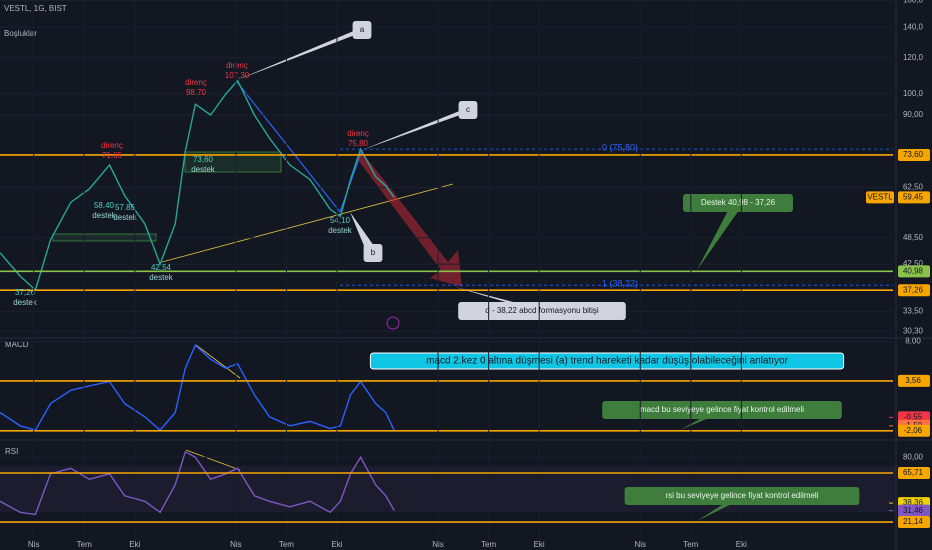 This screenshot has height=550, width=932. I want to click on annotation-text: a, so click(362, 29).